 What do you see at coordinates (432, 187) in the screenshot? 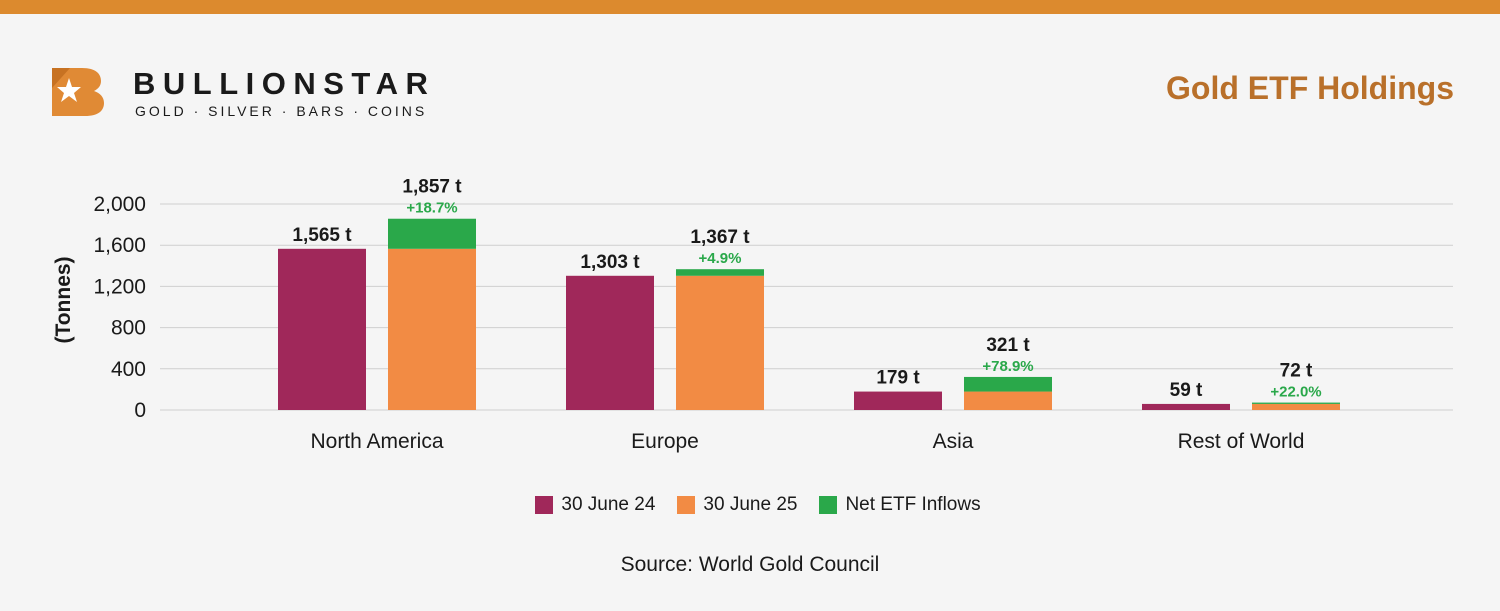
I see `data-label-2025: 1,857 t` at bounding box center [432, 187].